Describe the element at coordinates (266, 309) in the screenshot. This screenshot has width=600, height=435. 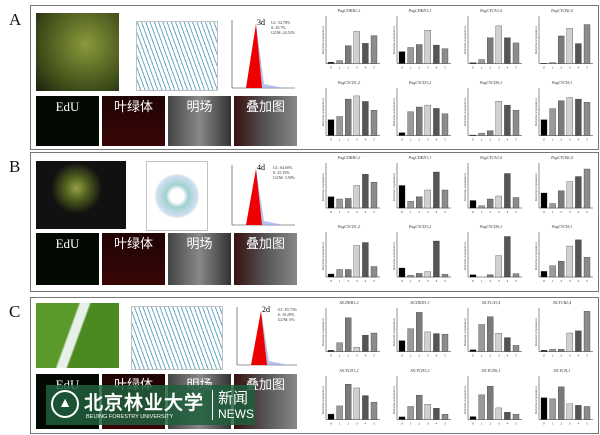
I see `flow-day-label: 2d` at that location.